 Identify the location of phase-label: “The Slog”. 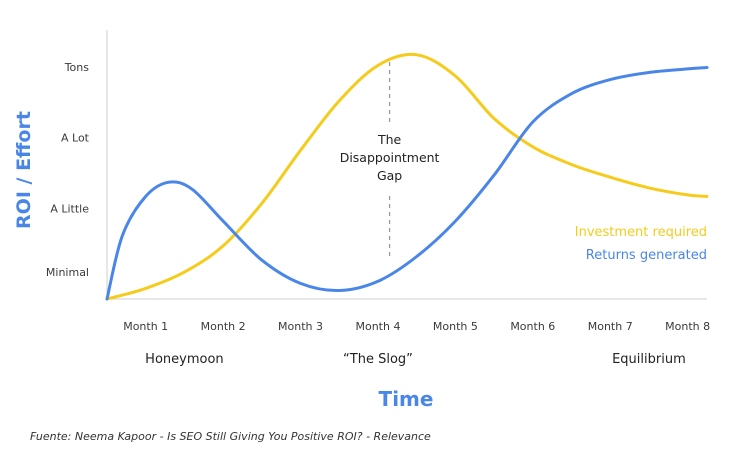
(378, 359).